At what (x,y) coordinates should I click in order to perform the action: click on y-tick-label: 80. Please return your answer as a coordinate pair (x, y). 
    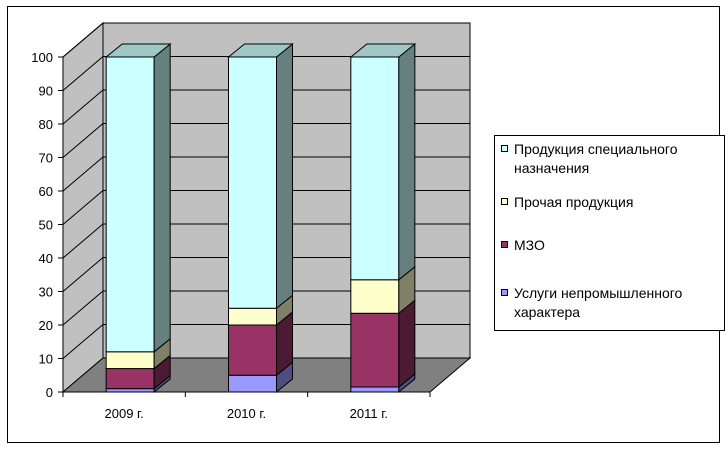
    Looking at the image, I should click on (46, 124).